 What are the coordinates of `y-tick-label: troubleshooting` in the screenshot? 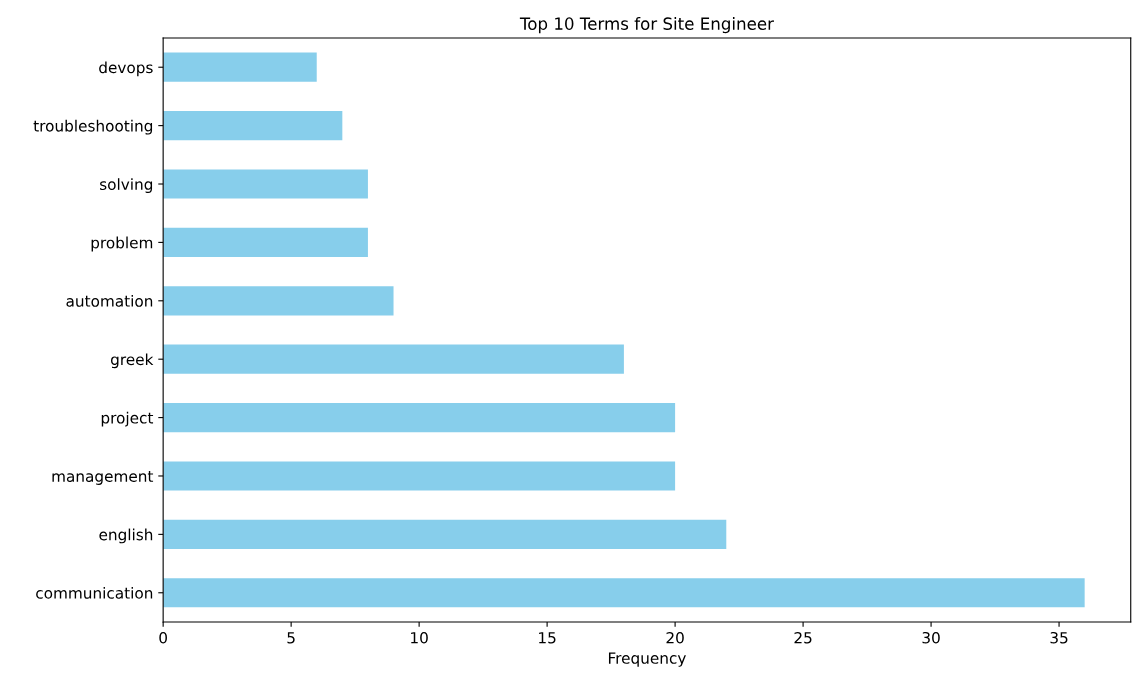 It's located at (93, 127).